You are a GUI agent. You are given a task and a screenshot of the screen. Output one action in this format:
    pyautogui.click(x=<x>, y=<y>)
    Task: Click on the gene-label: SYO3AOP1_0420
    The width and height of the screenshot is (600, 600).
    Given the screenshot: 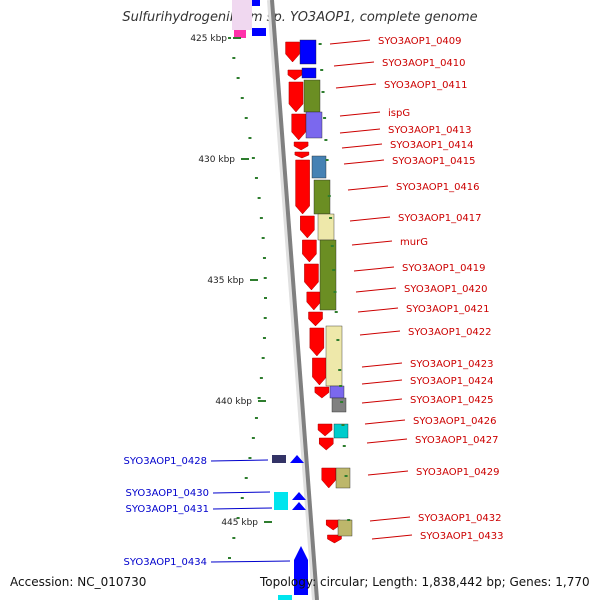 What is the action you would take?
    pyautogui.click(x=446, y=289)
    